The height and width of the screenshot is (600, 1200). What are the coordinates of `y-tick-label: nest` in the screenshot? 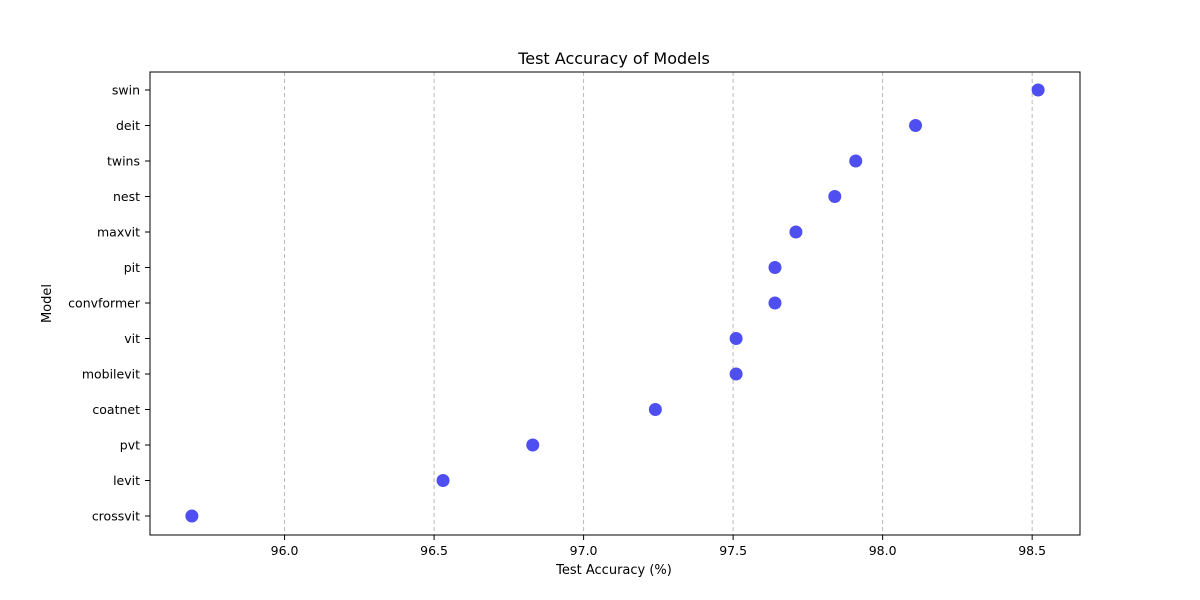 It's located at (126, 196).